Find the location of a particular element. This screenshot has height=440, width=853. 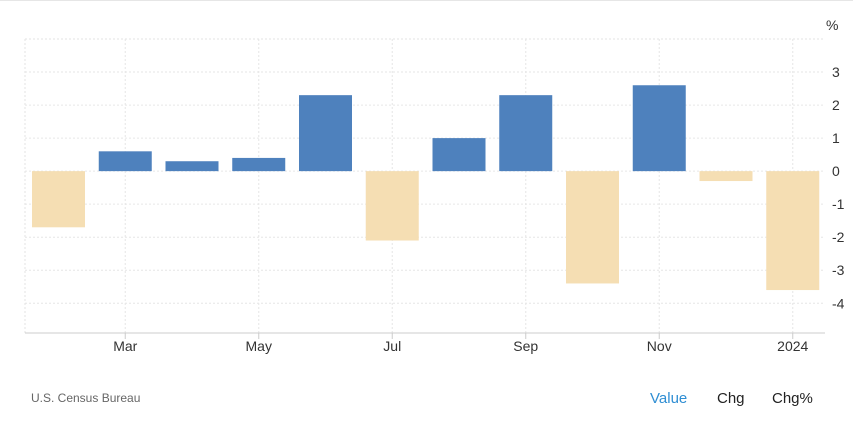

y-tick-label: -1 is located at coordinates (838, 204).